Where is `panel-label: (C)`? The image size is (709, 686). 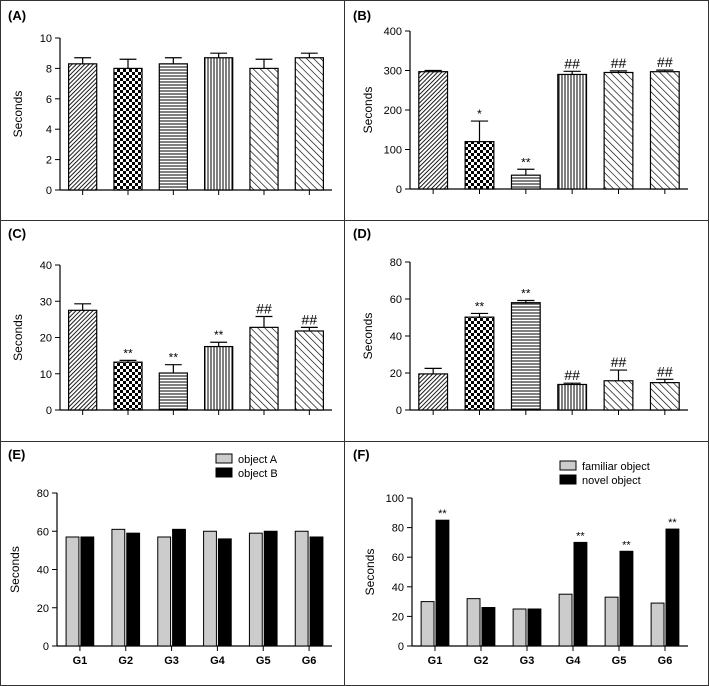
panel-label: (C) is located at coordinates (17, 233).